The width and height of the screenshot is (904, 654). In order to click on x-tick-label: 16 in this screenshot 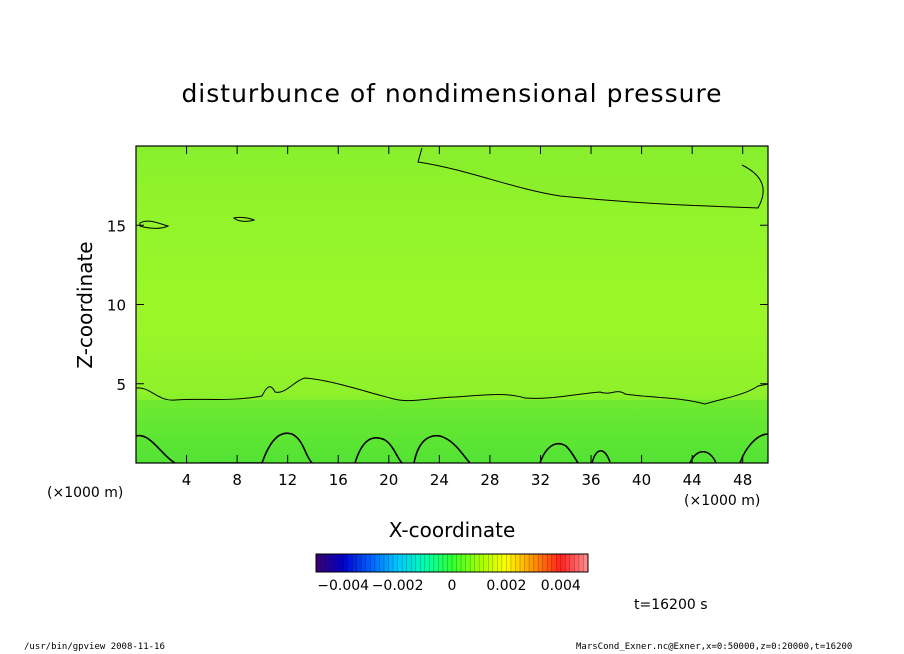, I will do `click(338, 480)`.